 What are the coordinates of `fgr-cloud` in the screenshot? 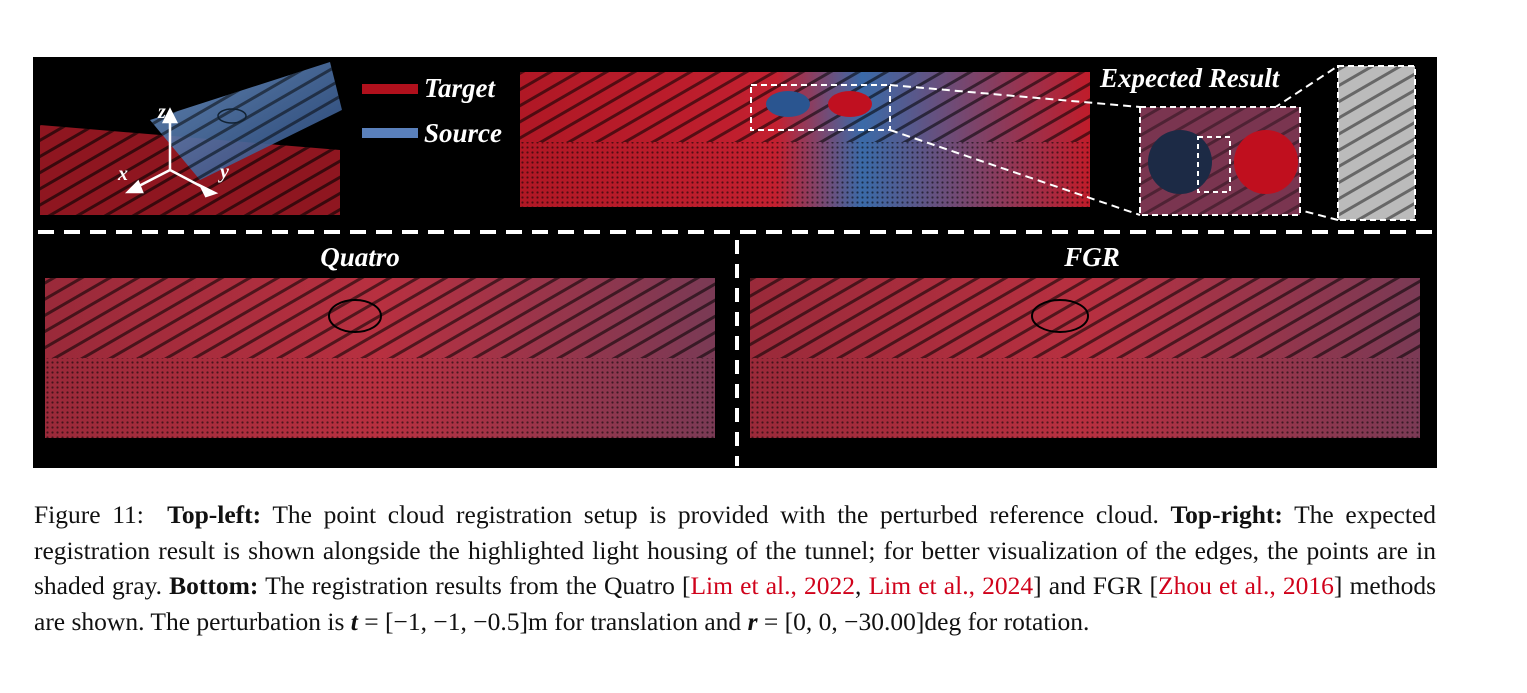 It's located at (1085, 358).